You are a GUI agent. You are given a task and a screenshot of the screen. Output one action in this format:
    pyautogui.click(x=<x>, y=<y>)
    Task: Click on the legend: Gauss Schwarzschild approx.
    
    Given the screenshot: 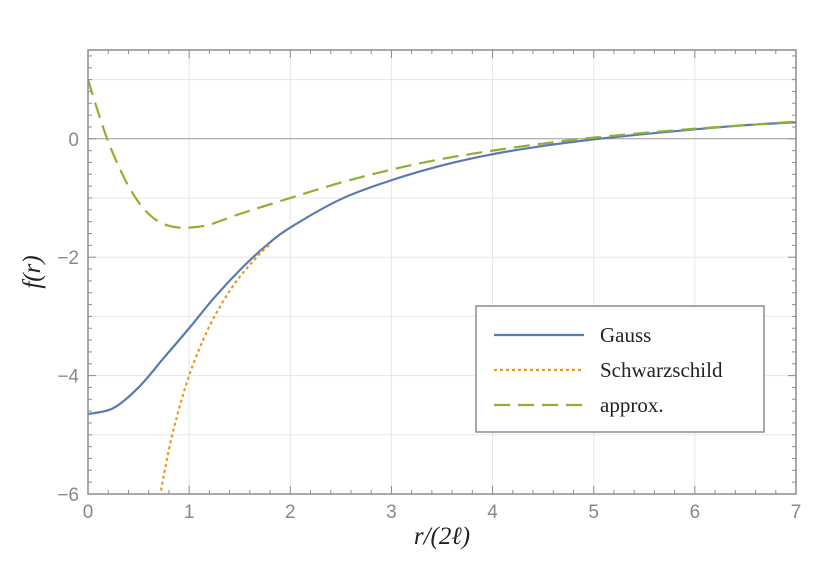 What is the action you would take?
    pyautogui.click(x=620, y=369)
    